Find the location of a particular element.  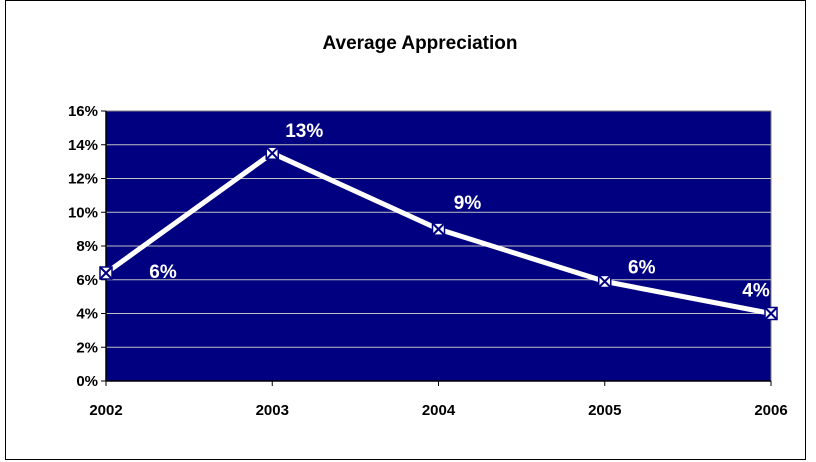

data-label: 13% is located at coordinates (304, 131).